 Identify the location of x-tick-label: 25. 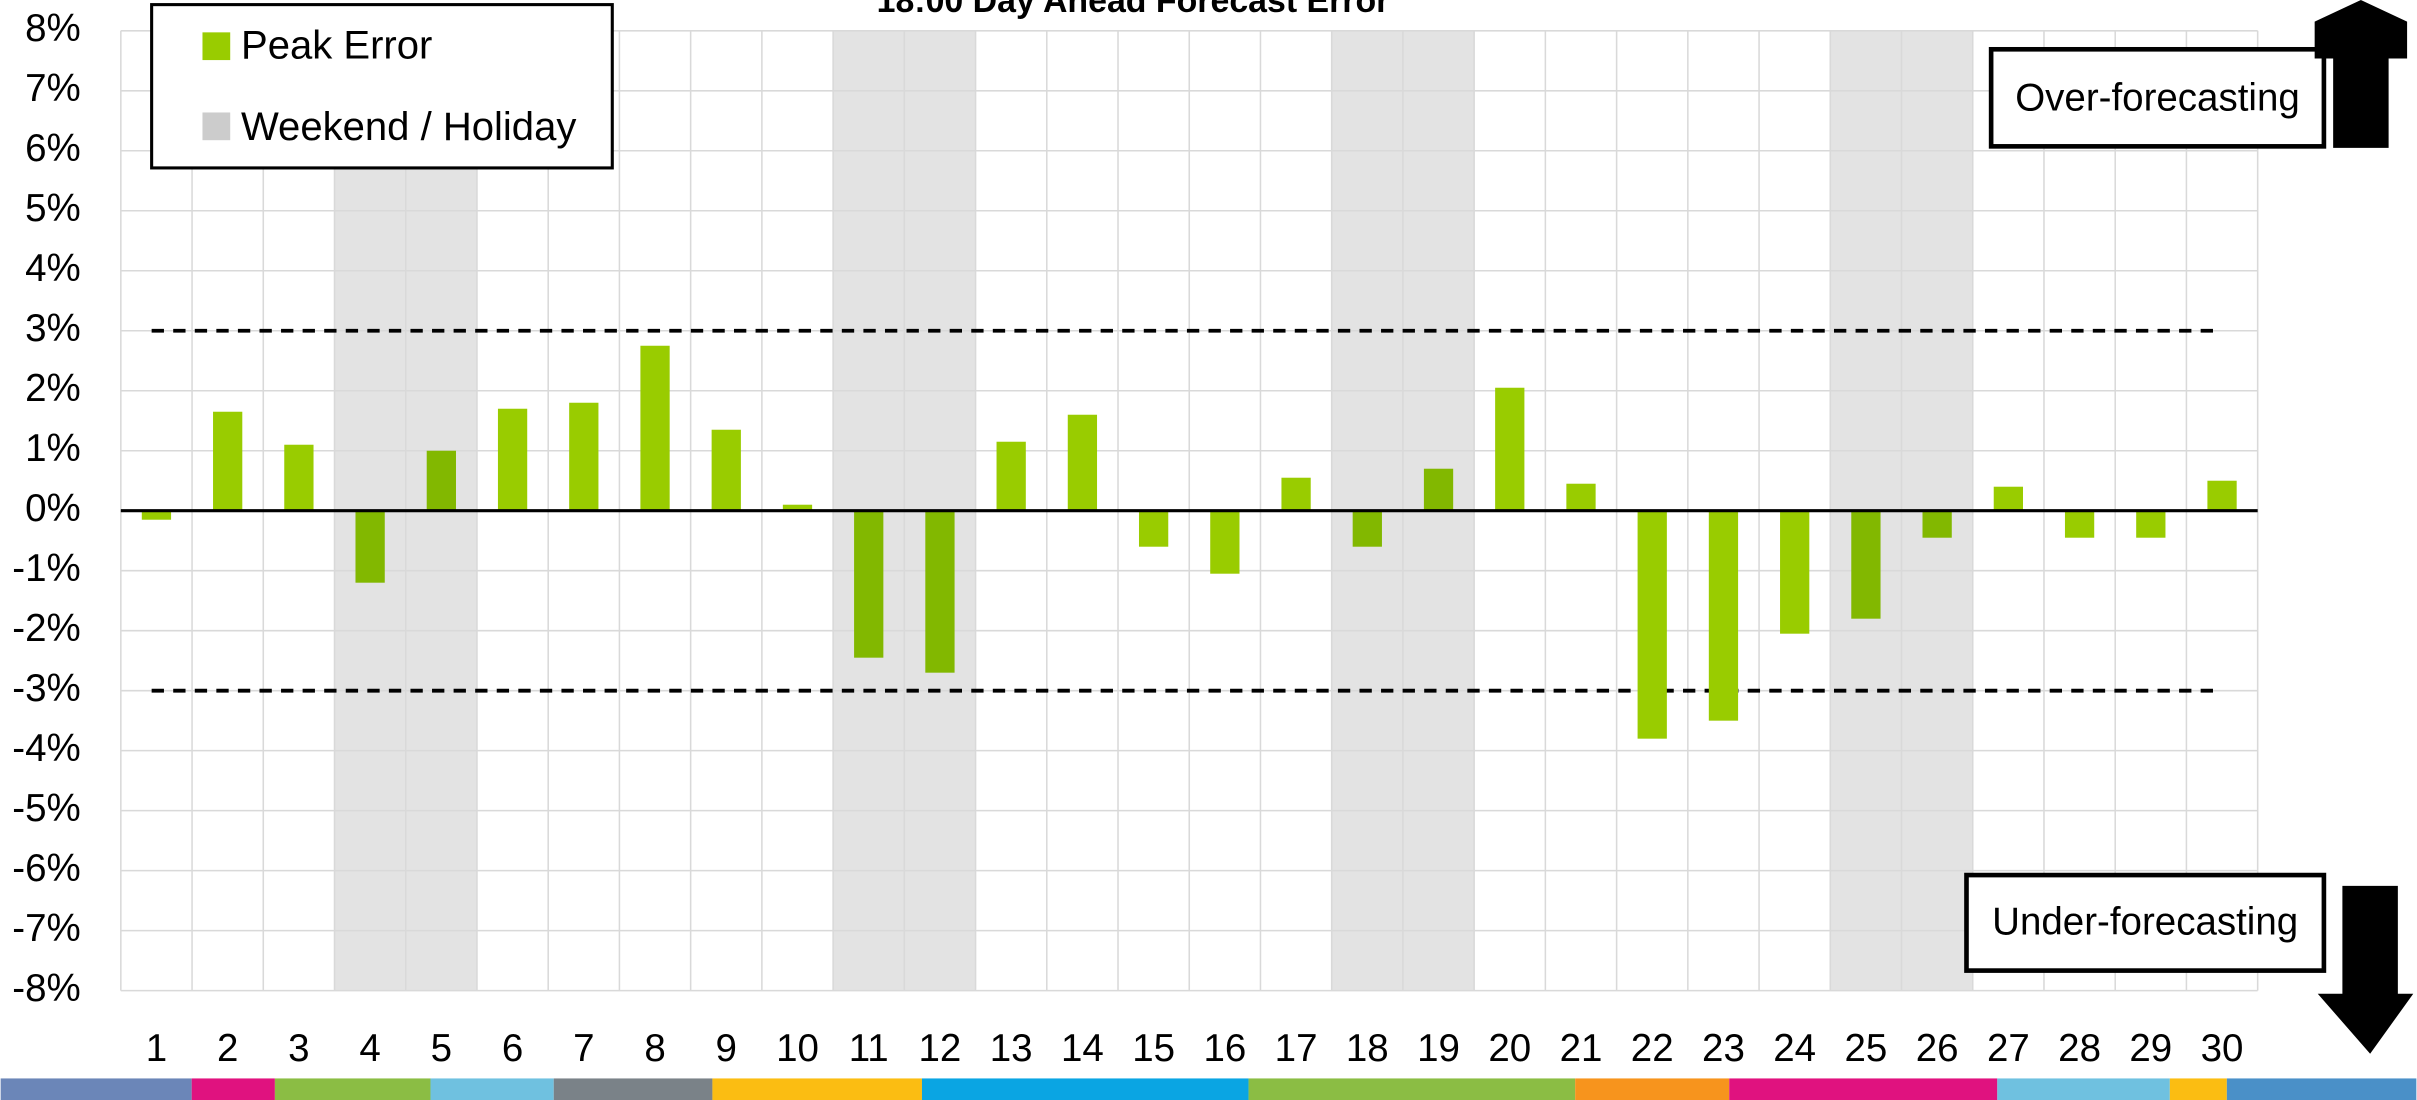
(1865, 1048).